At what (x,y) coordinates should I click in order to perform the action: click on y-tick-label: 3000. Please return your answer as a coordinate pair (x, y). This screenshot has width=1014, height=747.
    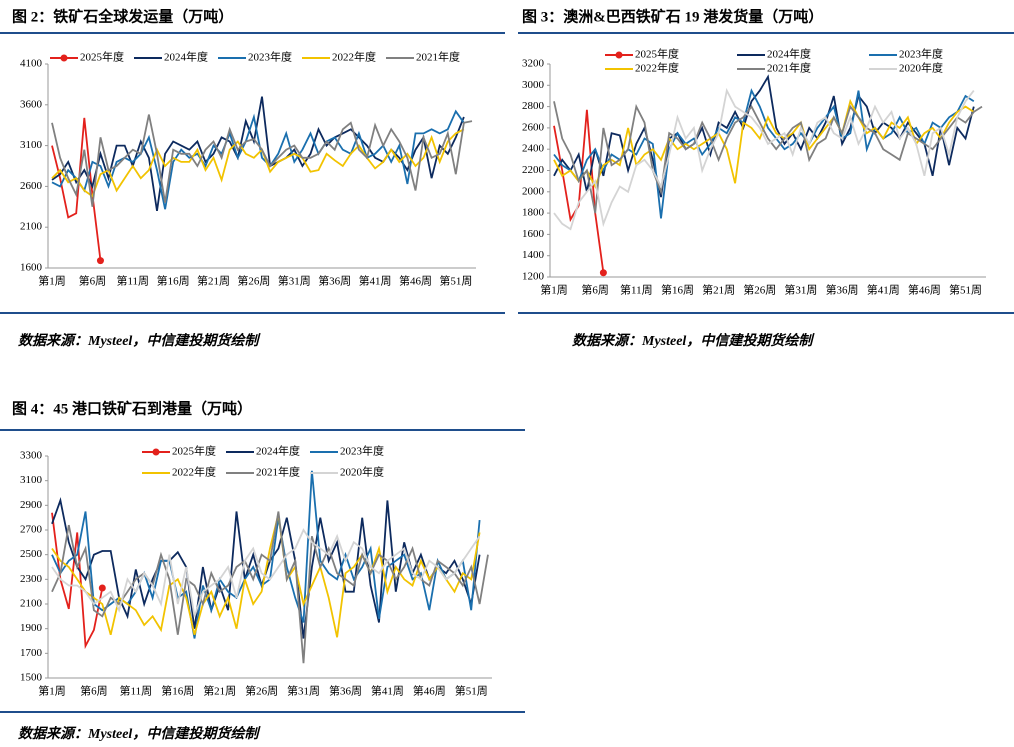
    Looking at the image, I should click on (533, 85).